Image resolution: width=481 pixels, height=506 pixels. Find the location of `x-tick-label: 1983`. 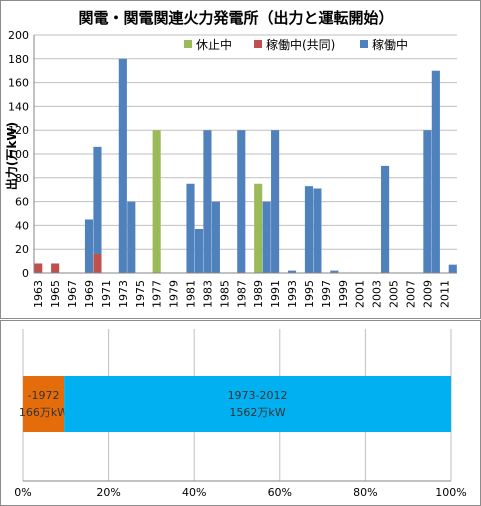

x-tick-label: 1983 is located at coordinates (207, 294).